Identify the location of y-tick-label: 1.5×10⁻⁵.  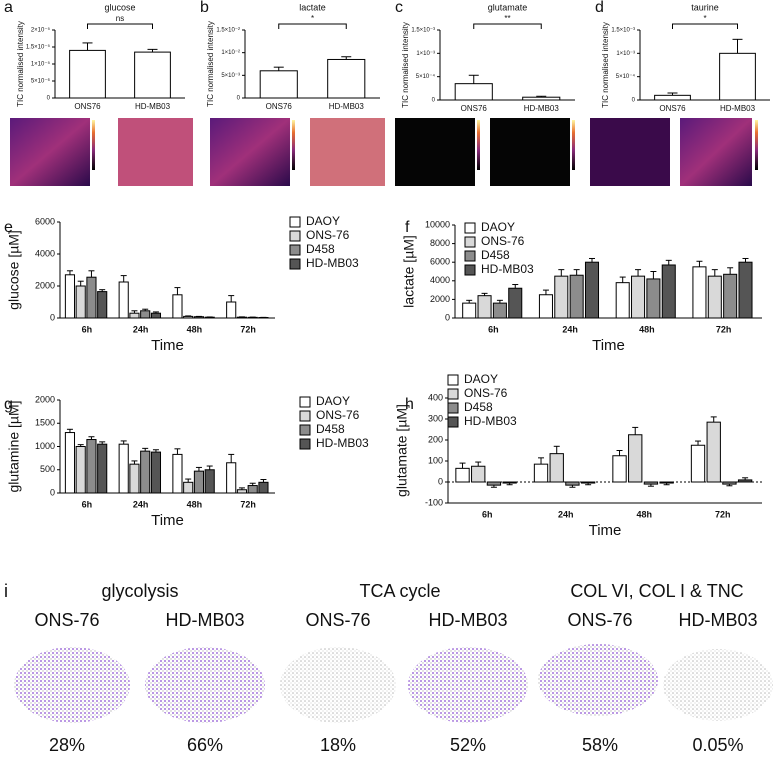
(38, 47).